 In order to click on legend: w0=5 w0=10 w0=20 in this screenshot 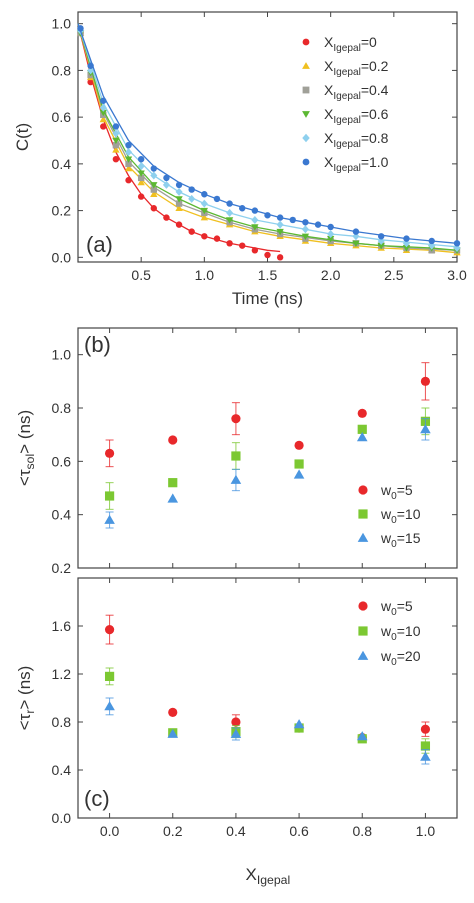, I will do `click(389, 633)`.